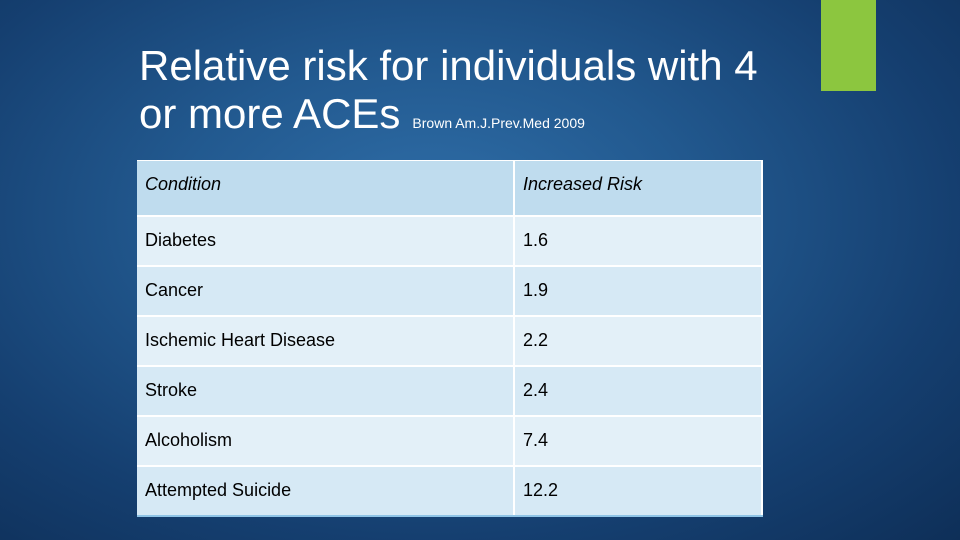 The width and height of the screenshot is (960, 540). I want to click on cell-condition: Alcoholism, so click(326, 441).